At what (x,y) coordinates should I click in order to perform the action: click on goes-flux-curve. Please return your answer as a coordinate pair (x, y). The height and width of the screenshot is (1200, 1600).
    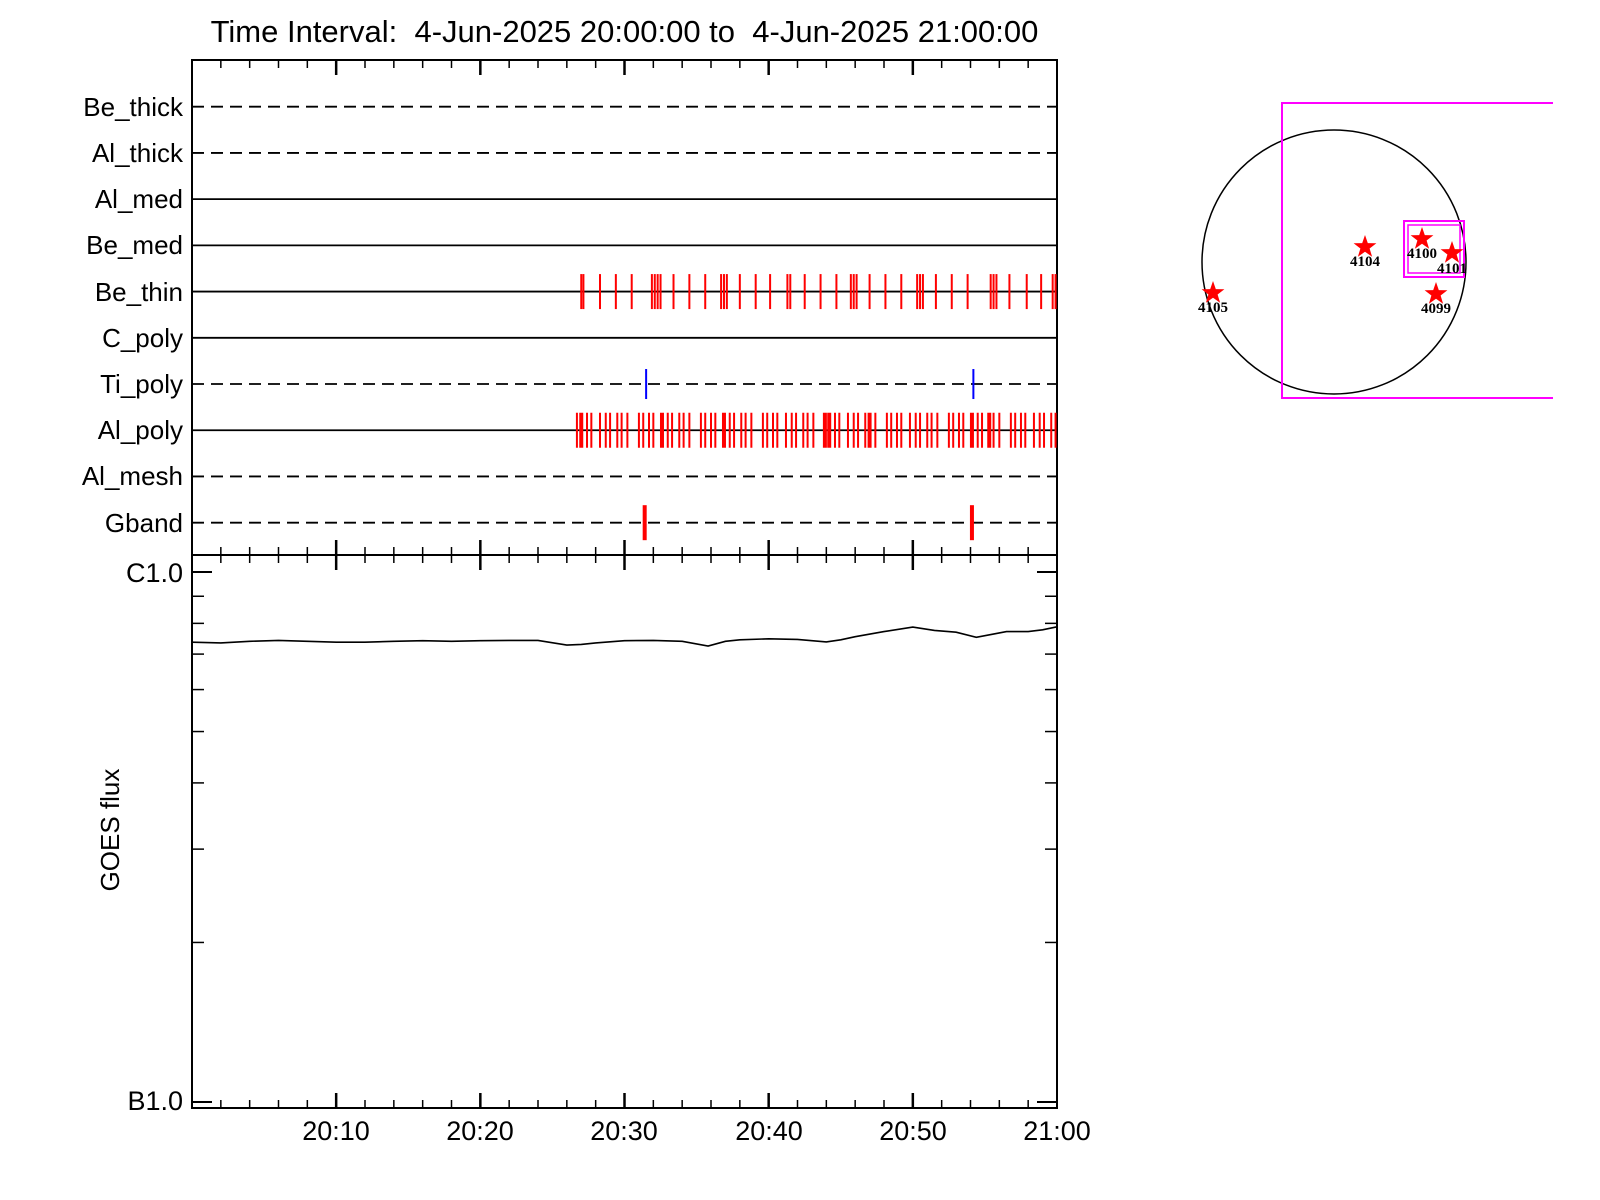
    Looking at the image, I should click on (624, 636).